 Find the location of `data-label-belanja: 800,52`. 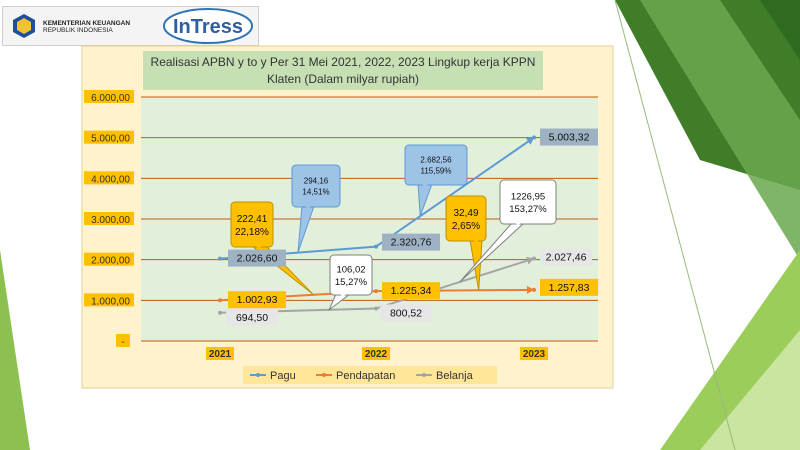

data-label-belanja: 800,52 is located at coordinates (406, 313).